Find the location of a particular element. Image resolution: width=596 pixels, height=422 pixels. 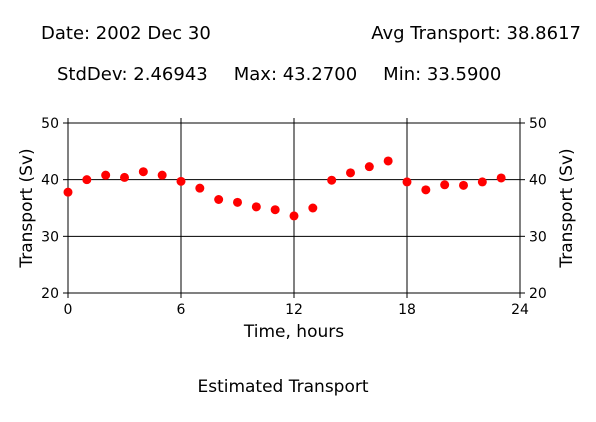

data-points is located at coordinates (284, 188).